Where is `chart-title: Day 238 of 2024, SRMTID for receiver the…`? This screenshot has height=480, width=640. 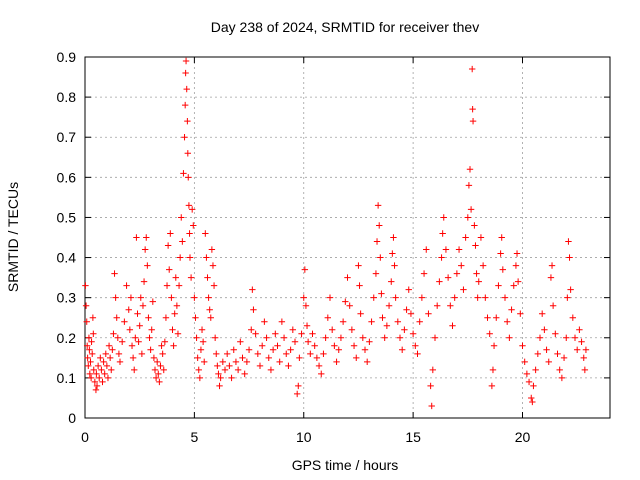 chart-title: Day 238 of 2024, SRMTID for receiver the… is located at coordinates (345, 27).